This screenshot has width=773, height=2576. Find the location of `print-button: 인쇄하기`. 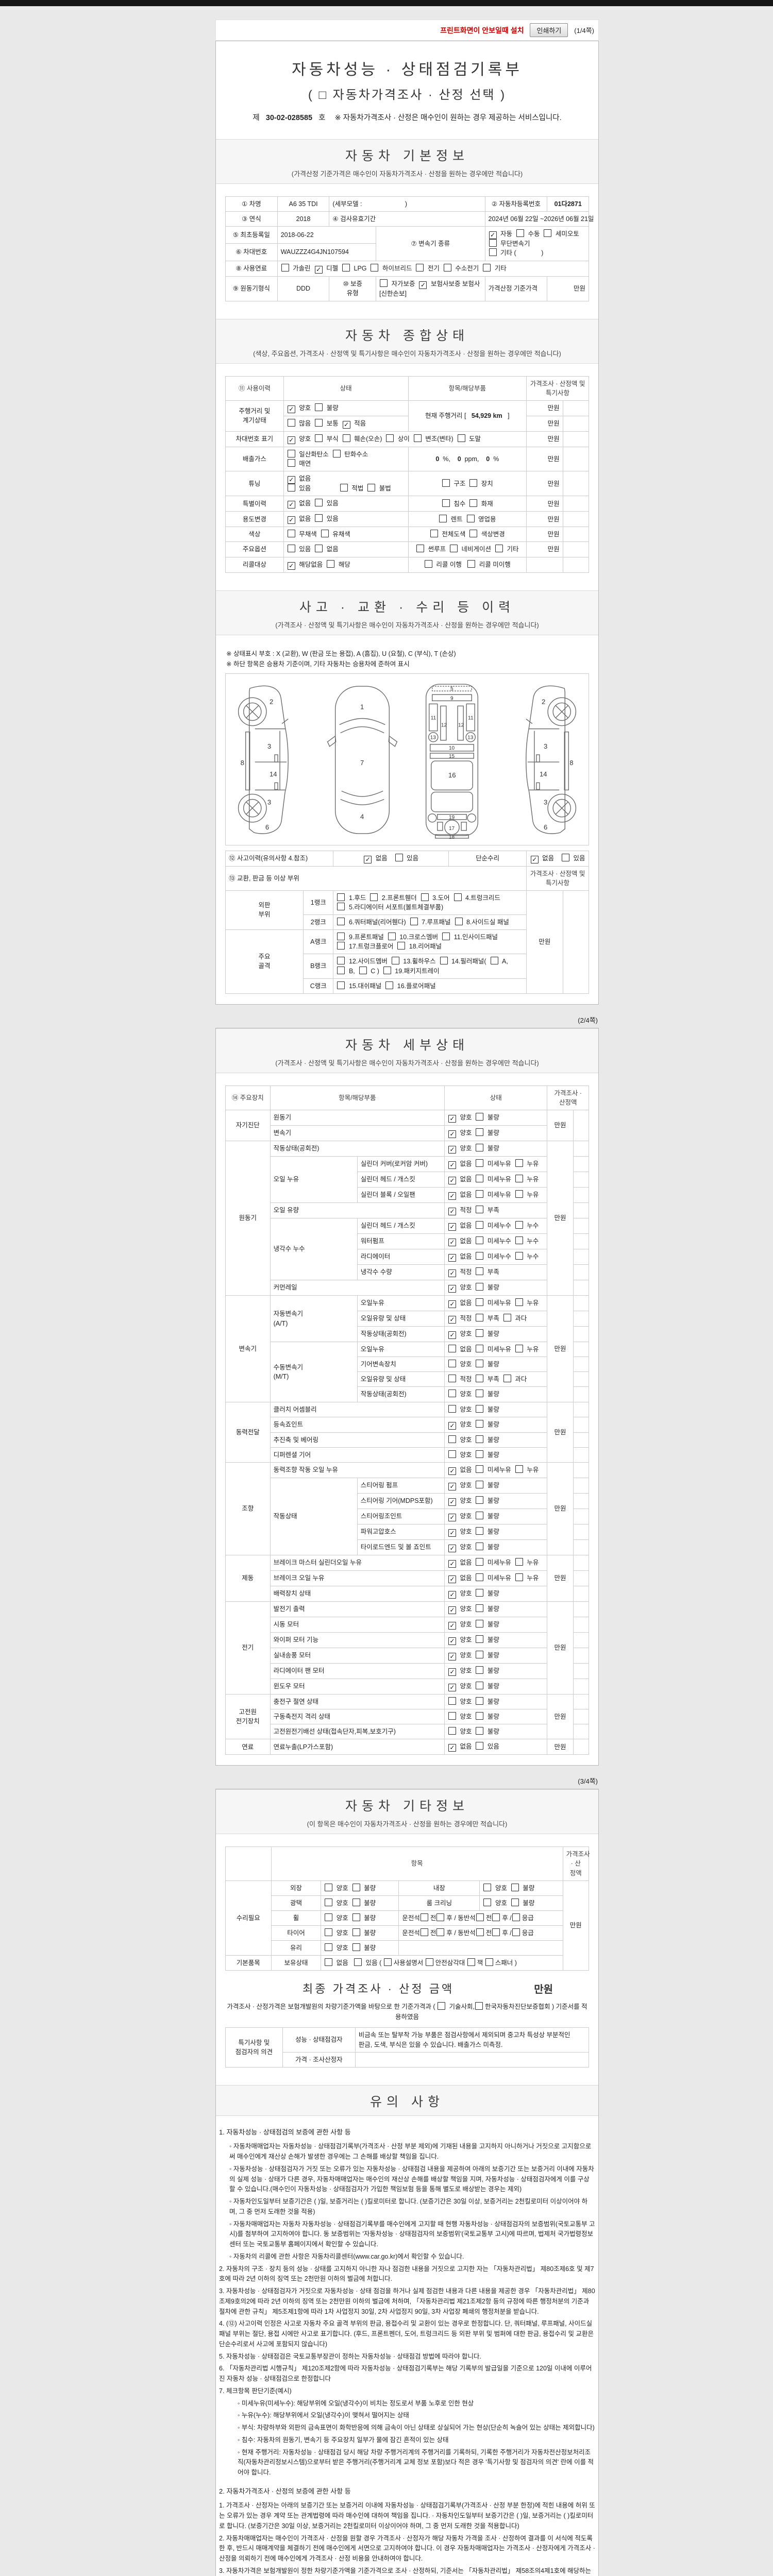

print-button: 인쇄하기 is located at coordinates (549, 30).